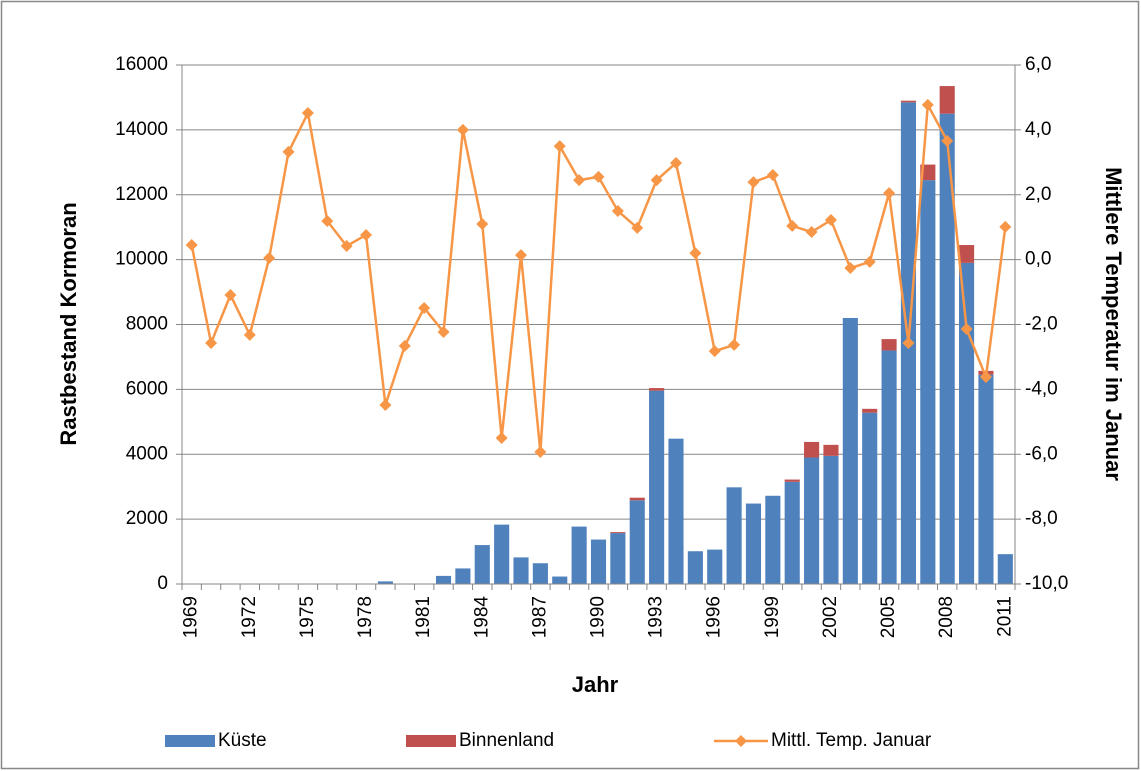  I want to click on y-tick-label: 14000, so click(141, 129).